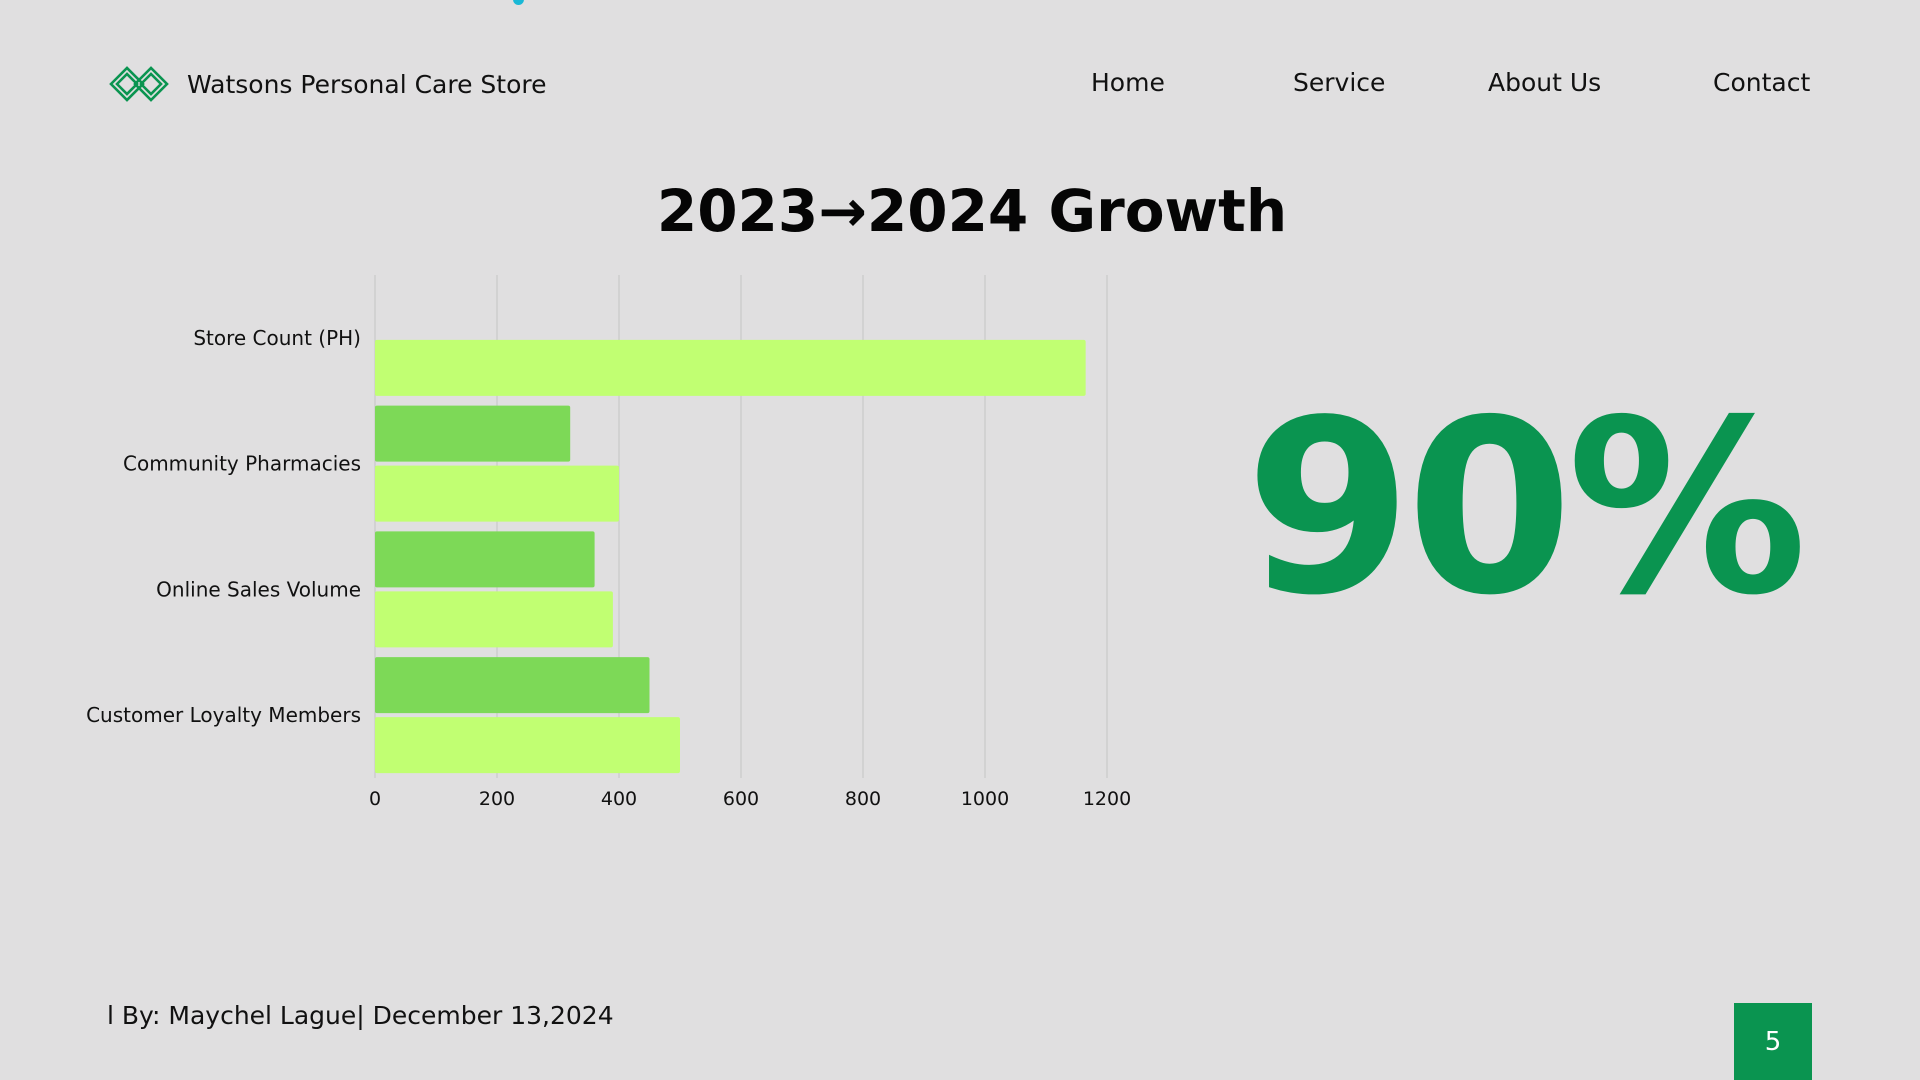  What do you see at coordinates (139, 84) in the screenshot?
I see `interlocking-diamond-logo-icon` at bounding box center [139, 84].